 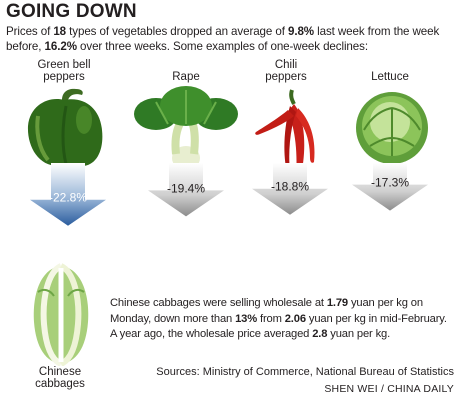 What do you see at coordinates (60, 372) in the screenshot?
I see `label-line: Chinese` at bounding box center [60, 372].